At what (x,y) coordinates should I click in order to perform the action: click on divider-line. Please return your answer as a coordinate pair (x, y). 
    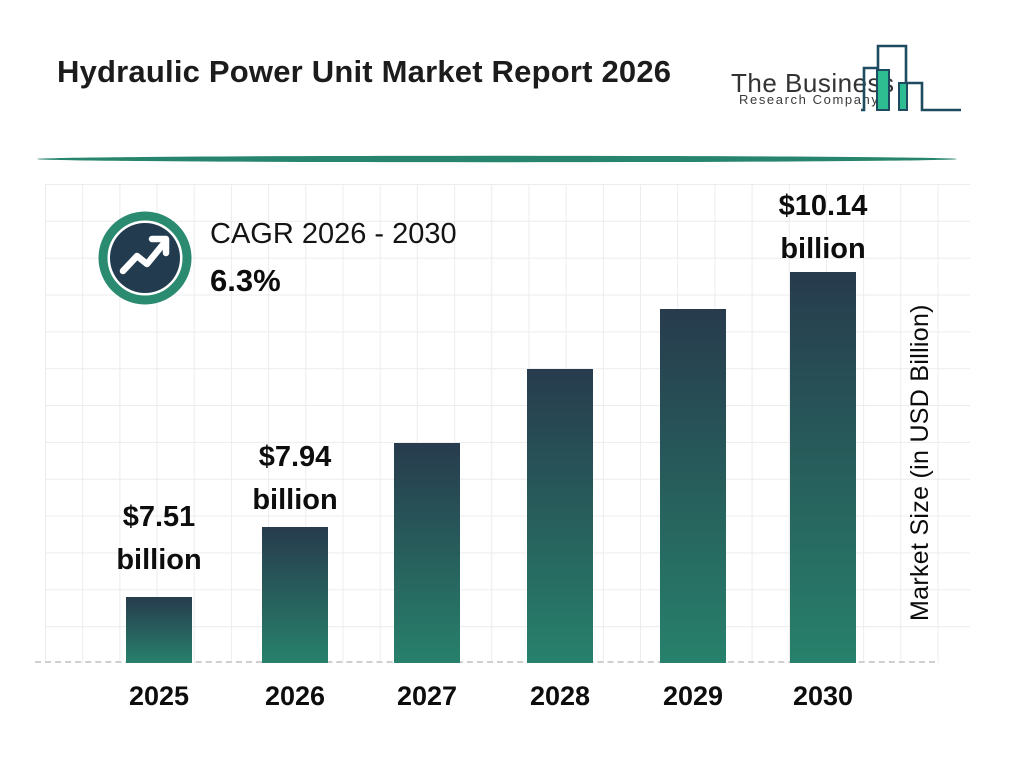
    Looking at the image, I should click on (497, 159).